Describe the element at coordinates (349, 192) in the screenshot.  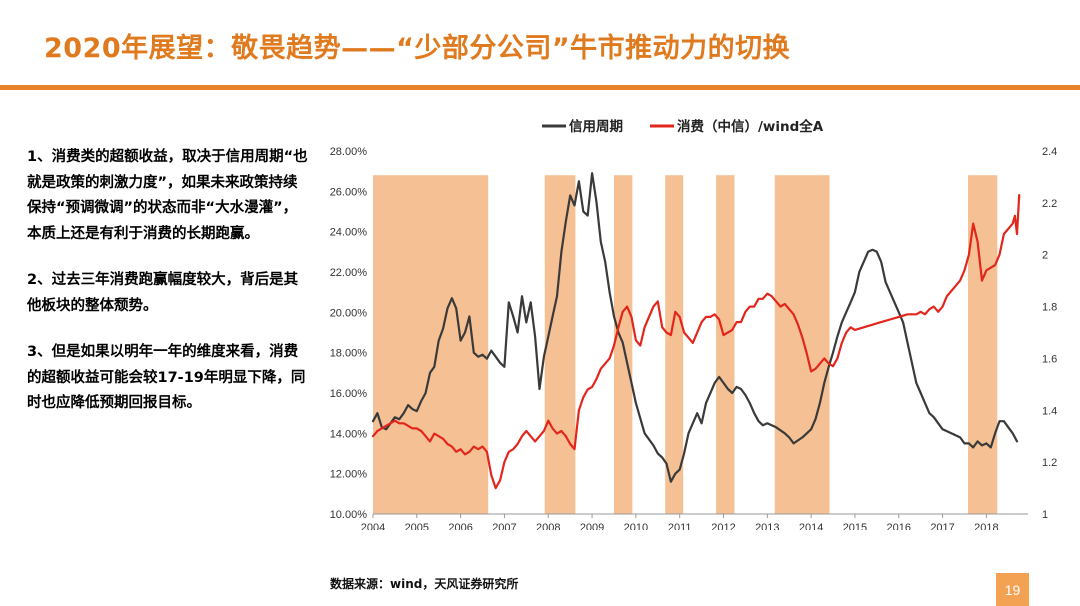
I see `y-left-tick-label: 26.00%` at that location.